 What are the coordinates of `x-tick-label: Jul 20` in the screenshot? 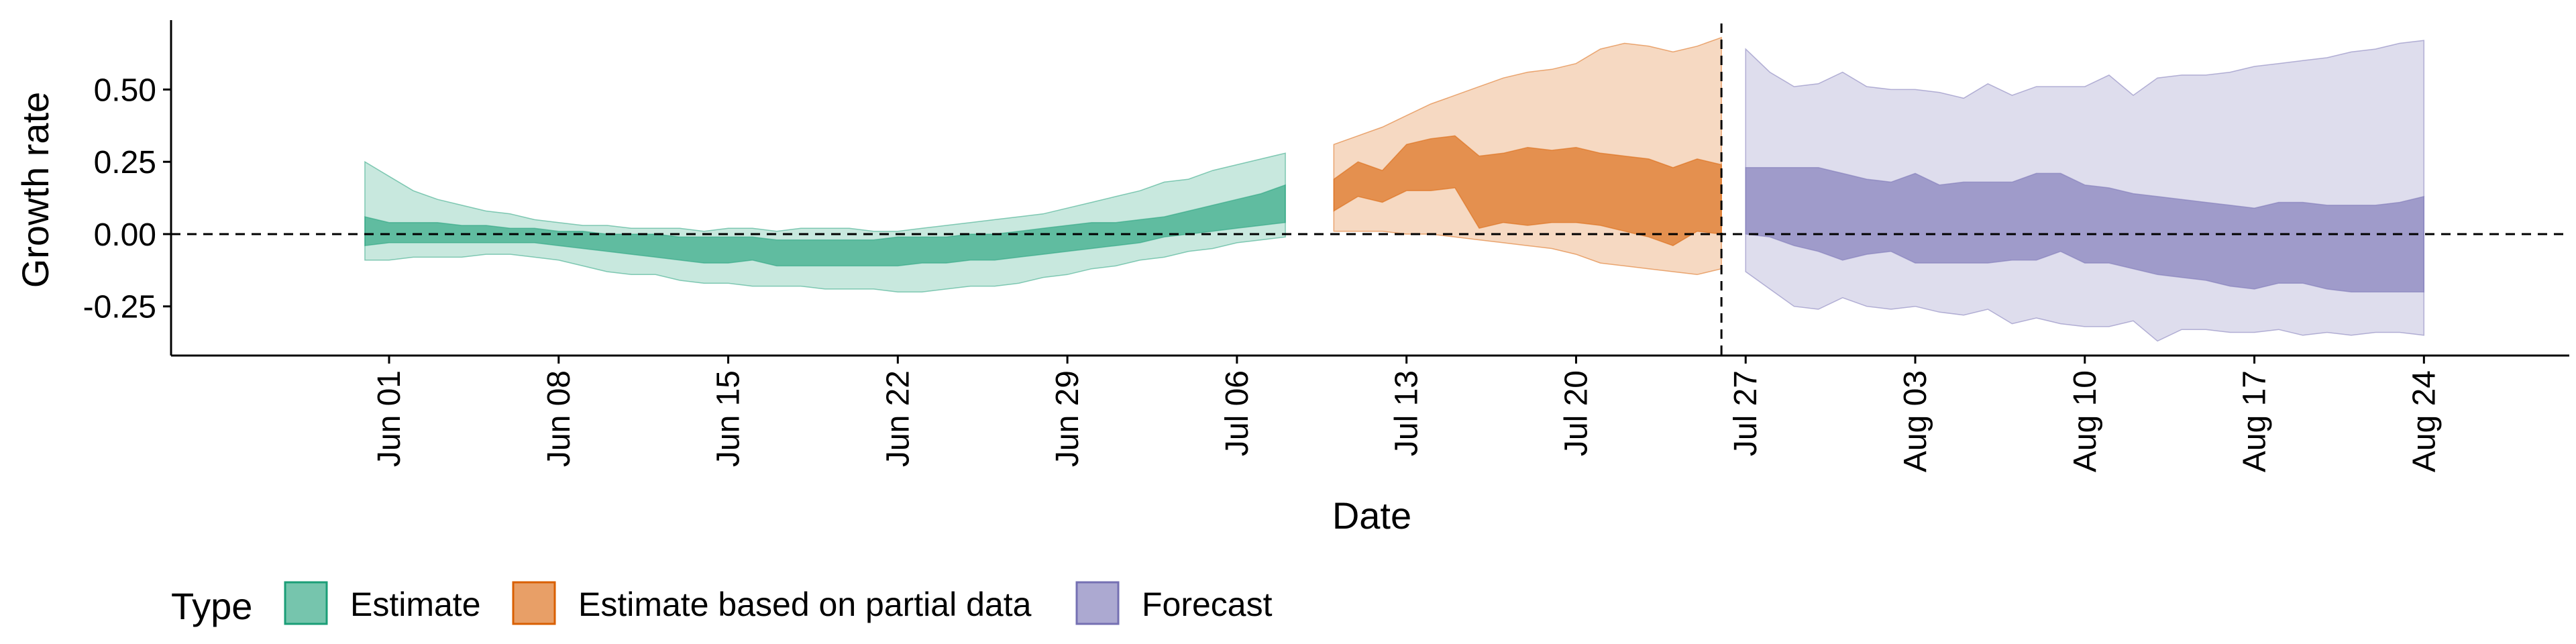 It's located at (1576, 413).